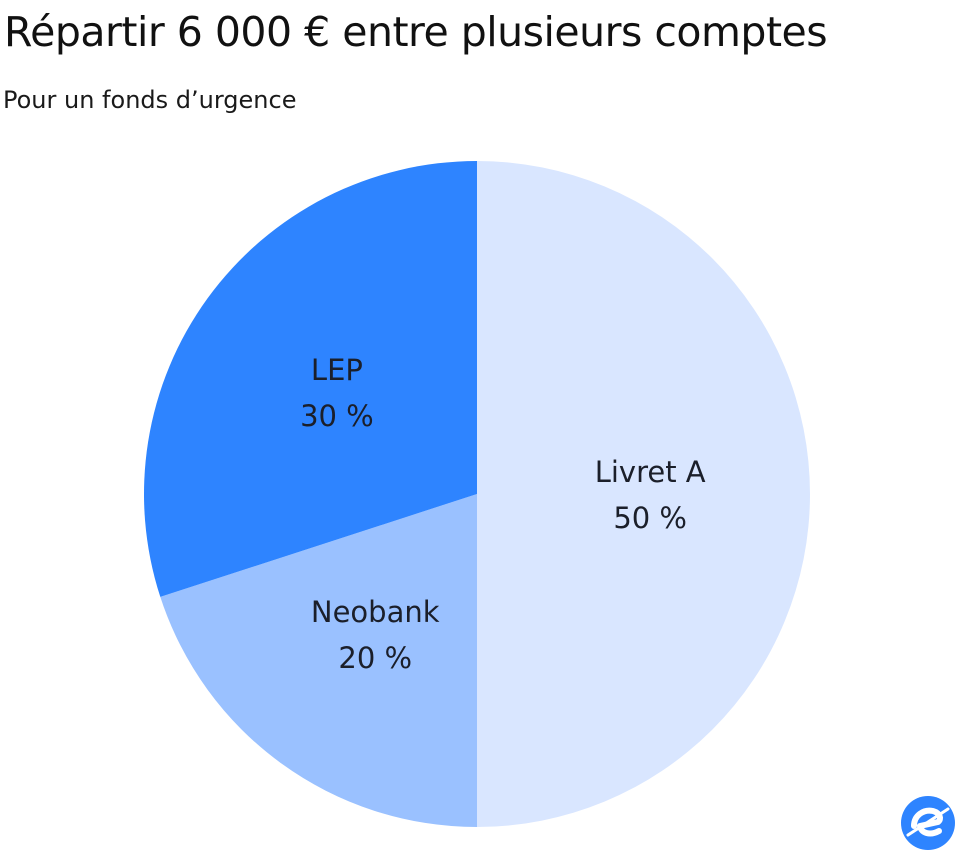 Image resolution: width=961 pixels, height=857 pixels. I want to click on slice-value-label: 30 %, so click(337, 416).